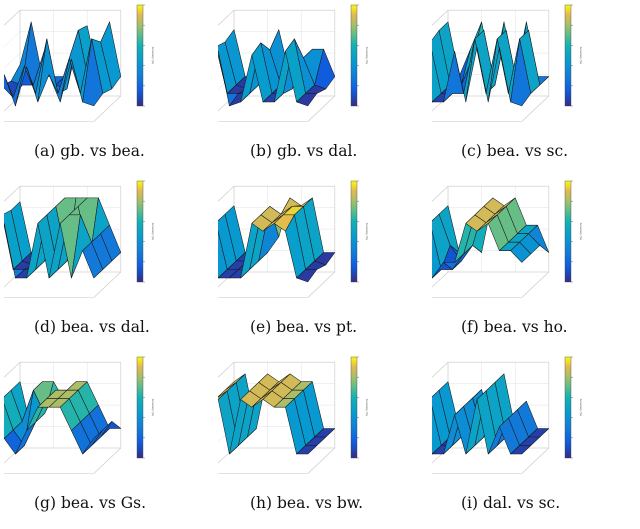  What do you see at coordinates (89, 151) in the screenshot?
I see `subfigure-caption: (a) gb. vs bea.` at bounding box center [89, 151].